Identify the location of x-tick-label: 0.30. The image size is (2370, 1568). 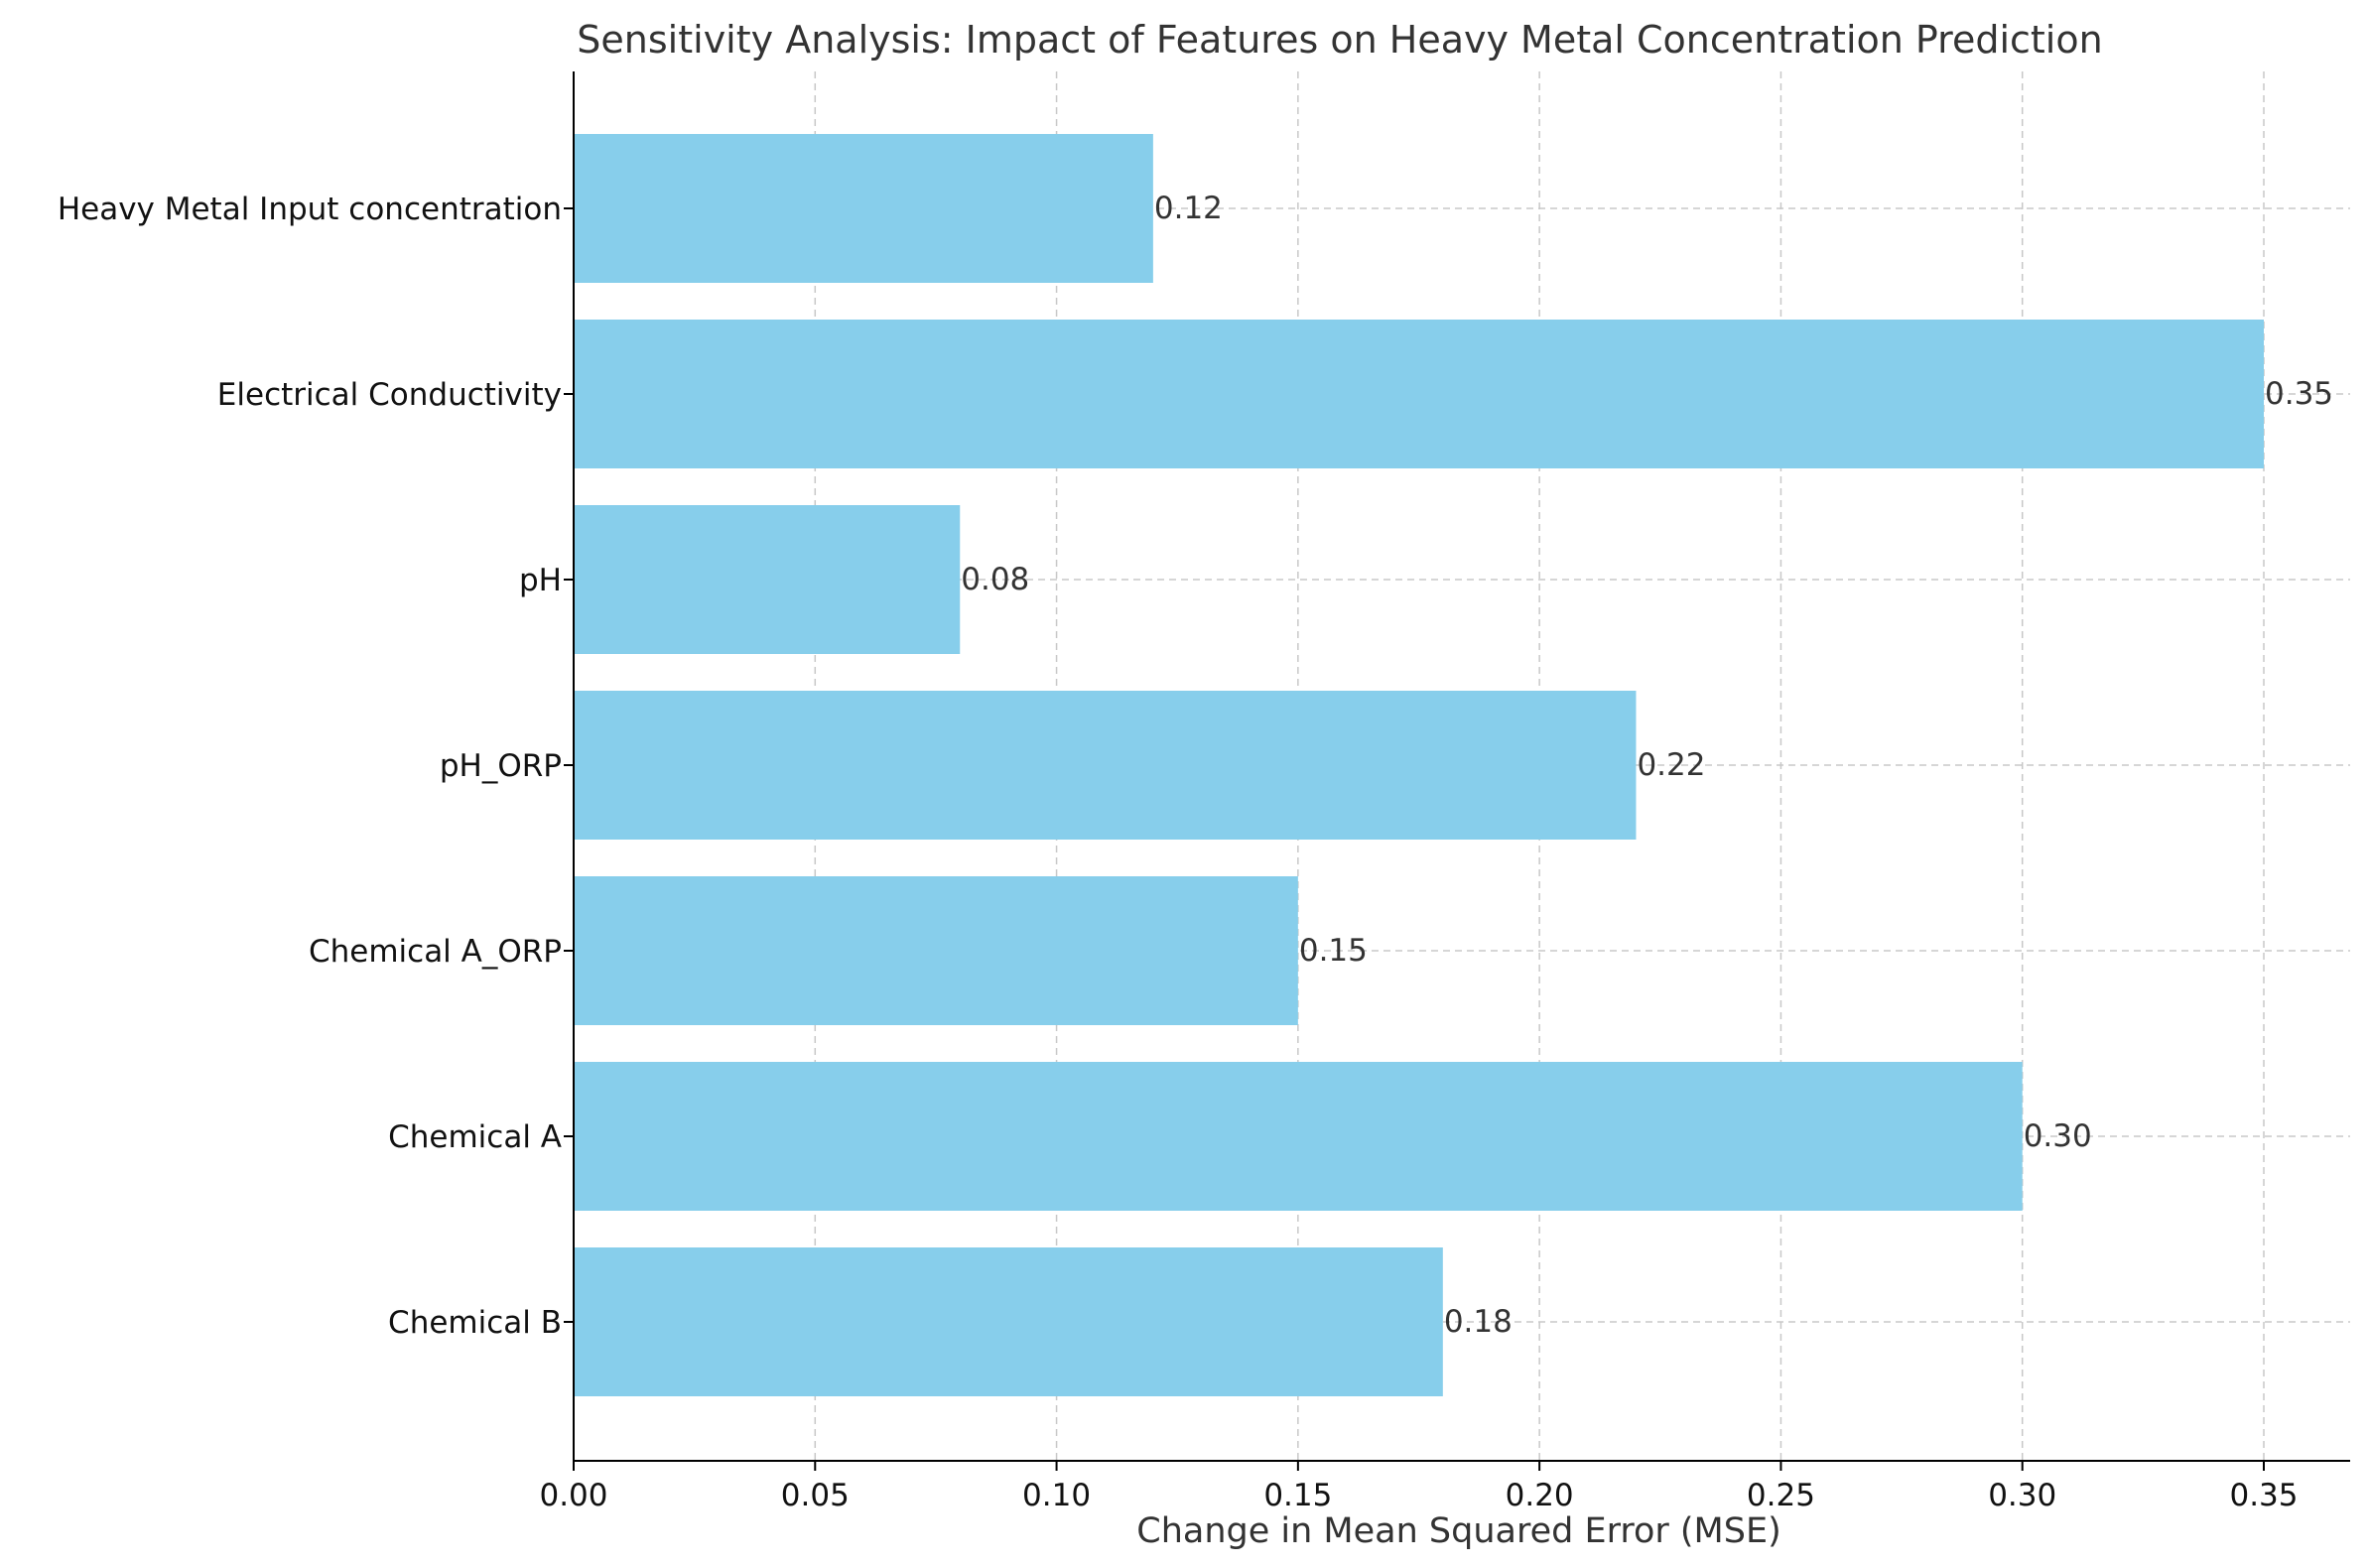
(2022, 1495).